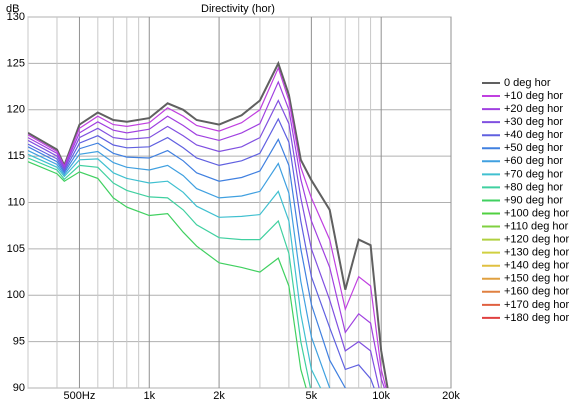  What do you see at coordinates (533, 109) in the screenshot?
I see `legend-label: +20 deg hor` at bounding box center [533, 109].